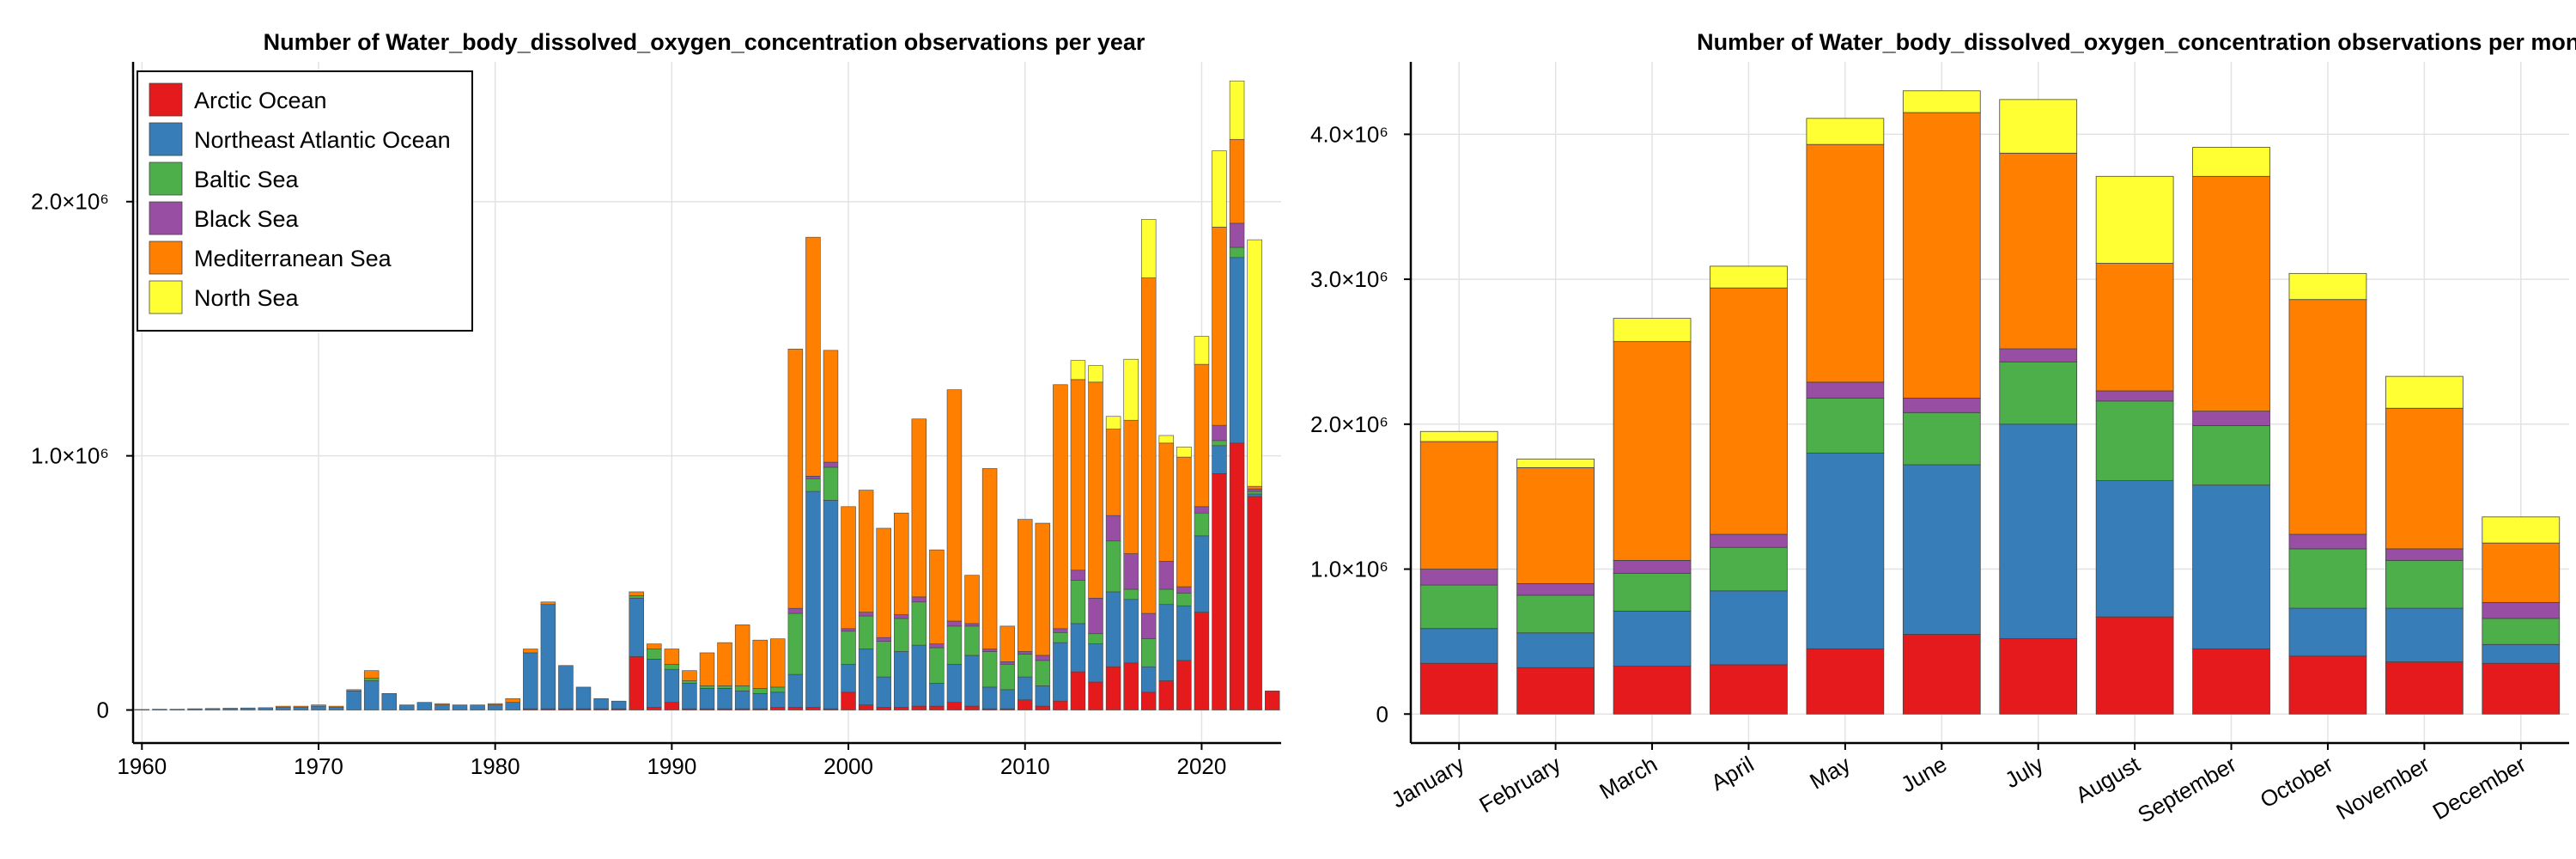  Describe the element at coordinates (166, 139) in the screenshot. I see `legend-swatch-northeast-atlantic-ocean` at that location.